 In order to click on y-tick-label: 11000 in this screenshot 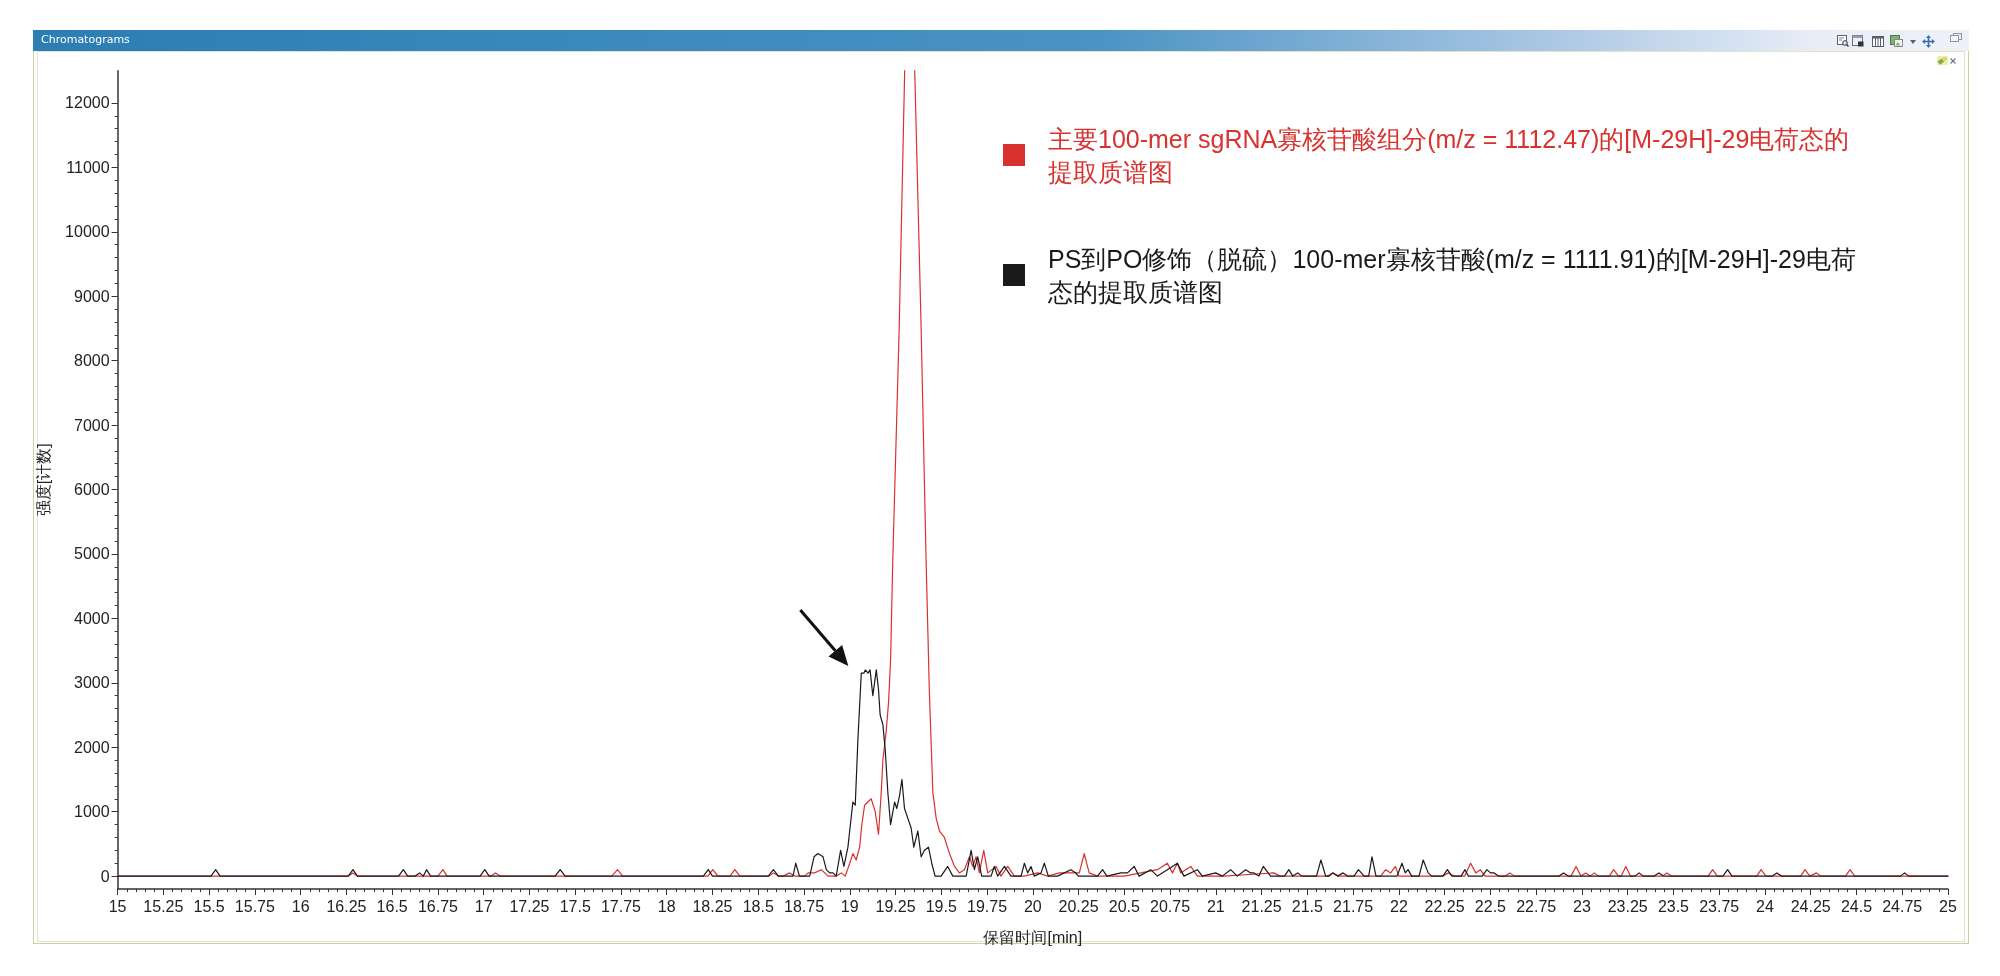, I will do `click(88, 167)`.